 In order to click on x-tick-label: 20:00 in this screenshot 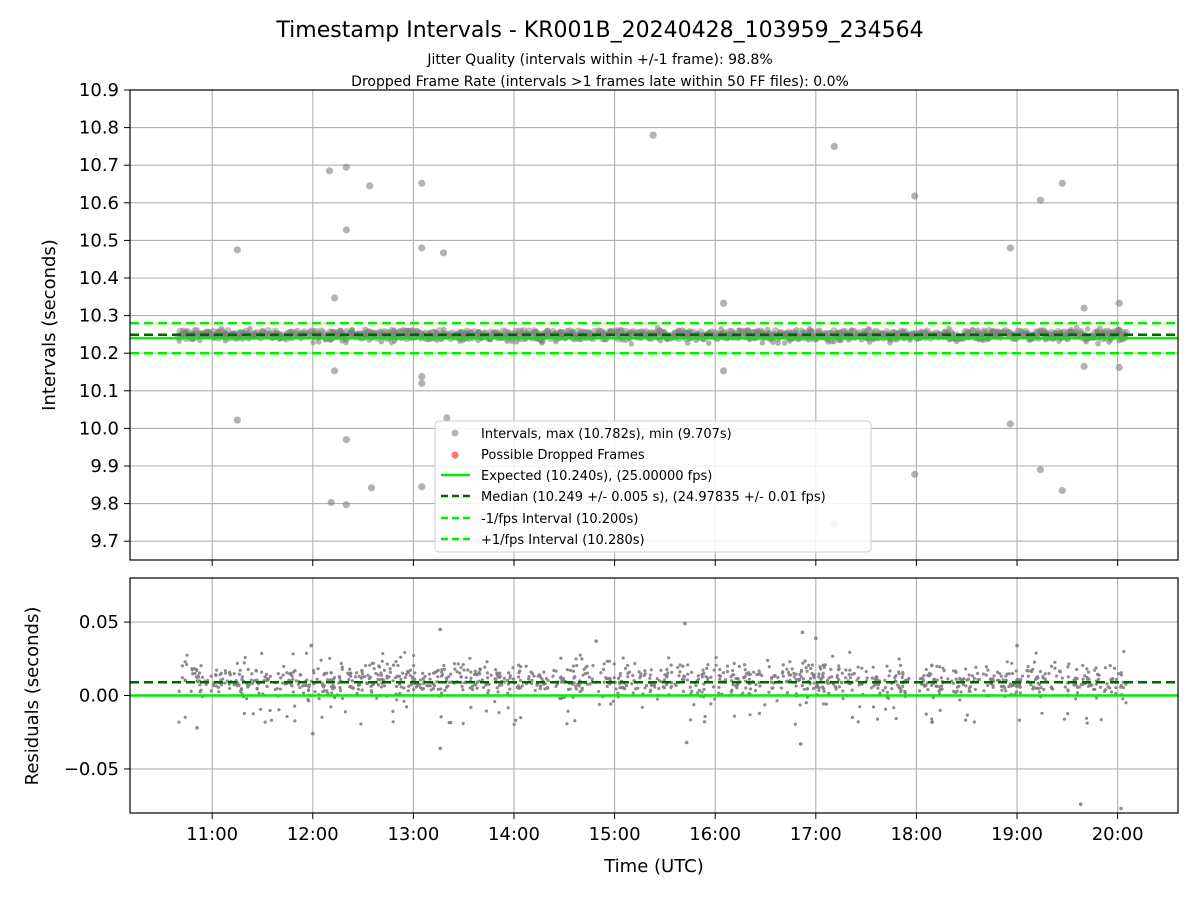, I will do `click(1118, 834)`.